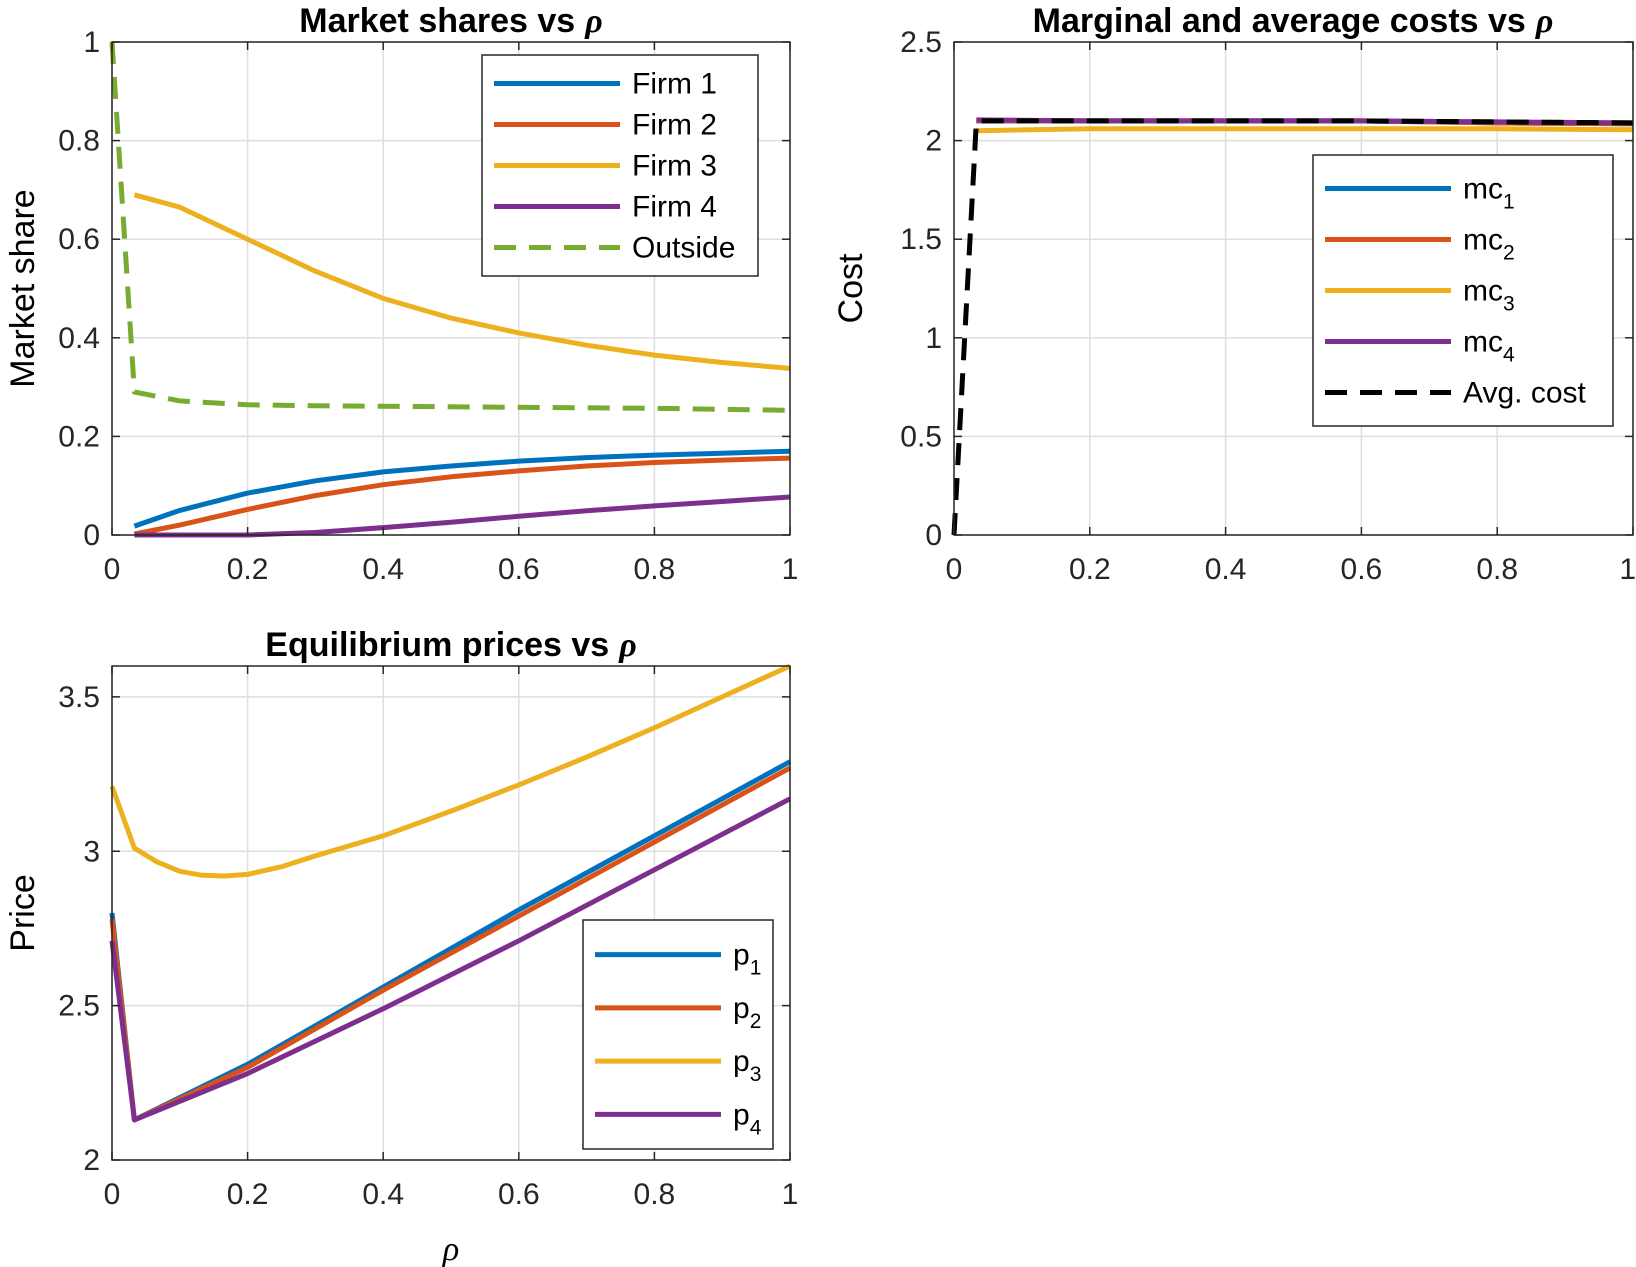  What do you see at coordinates (921, 436) in the screenshot?
I see `y-tick-label: 0.5` at bounding box center [921, 436].